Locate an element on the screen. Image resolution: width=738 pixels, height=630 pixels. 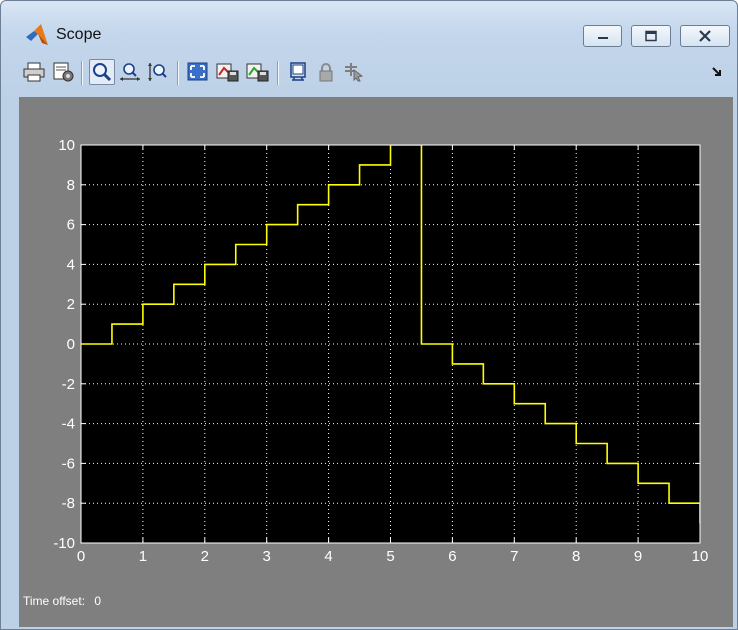
zoom-button is located at coordinates (102, 72).